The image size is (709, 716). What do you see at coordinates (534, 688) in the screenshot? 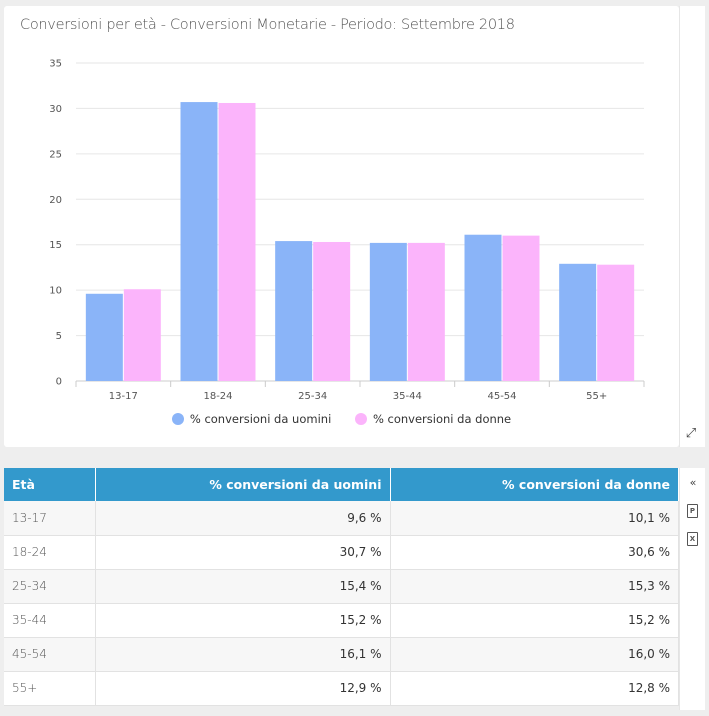
I see `cell-donne: 12,8 %` at bounding box center [534, 688].